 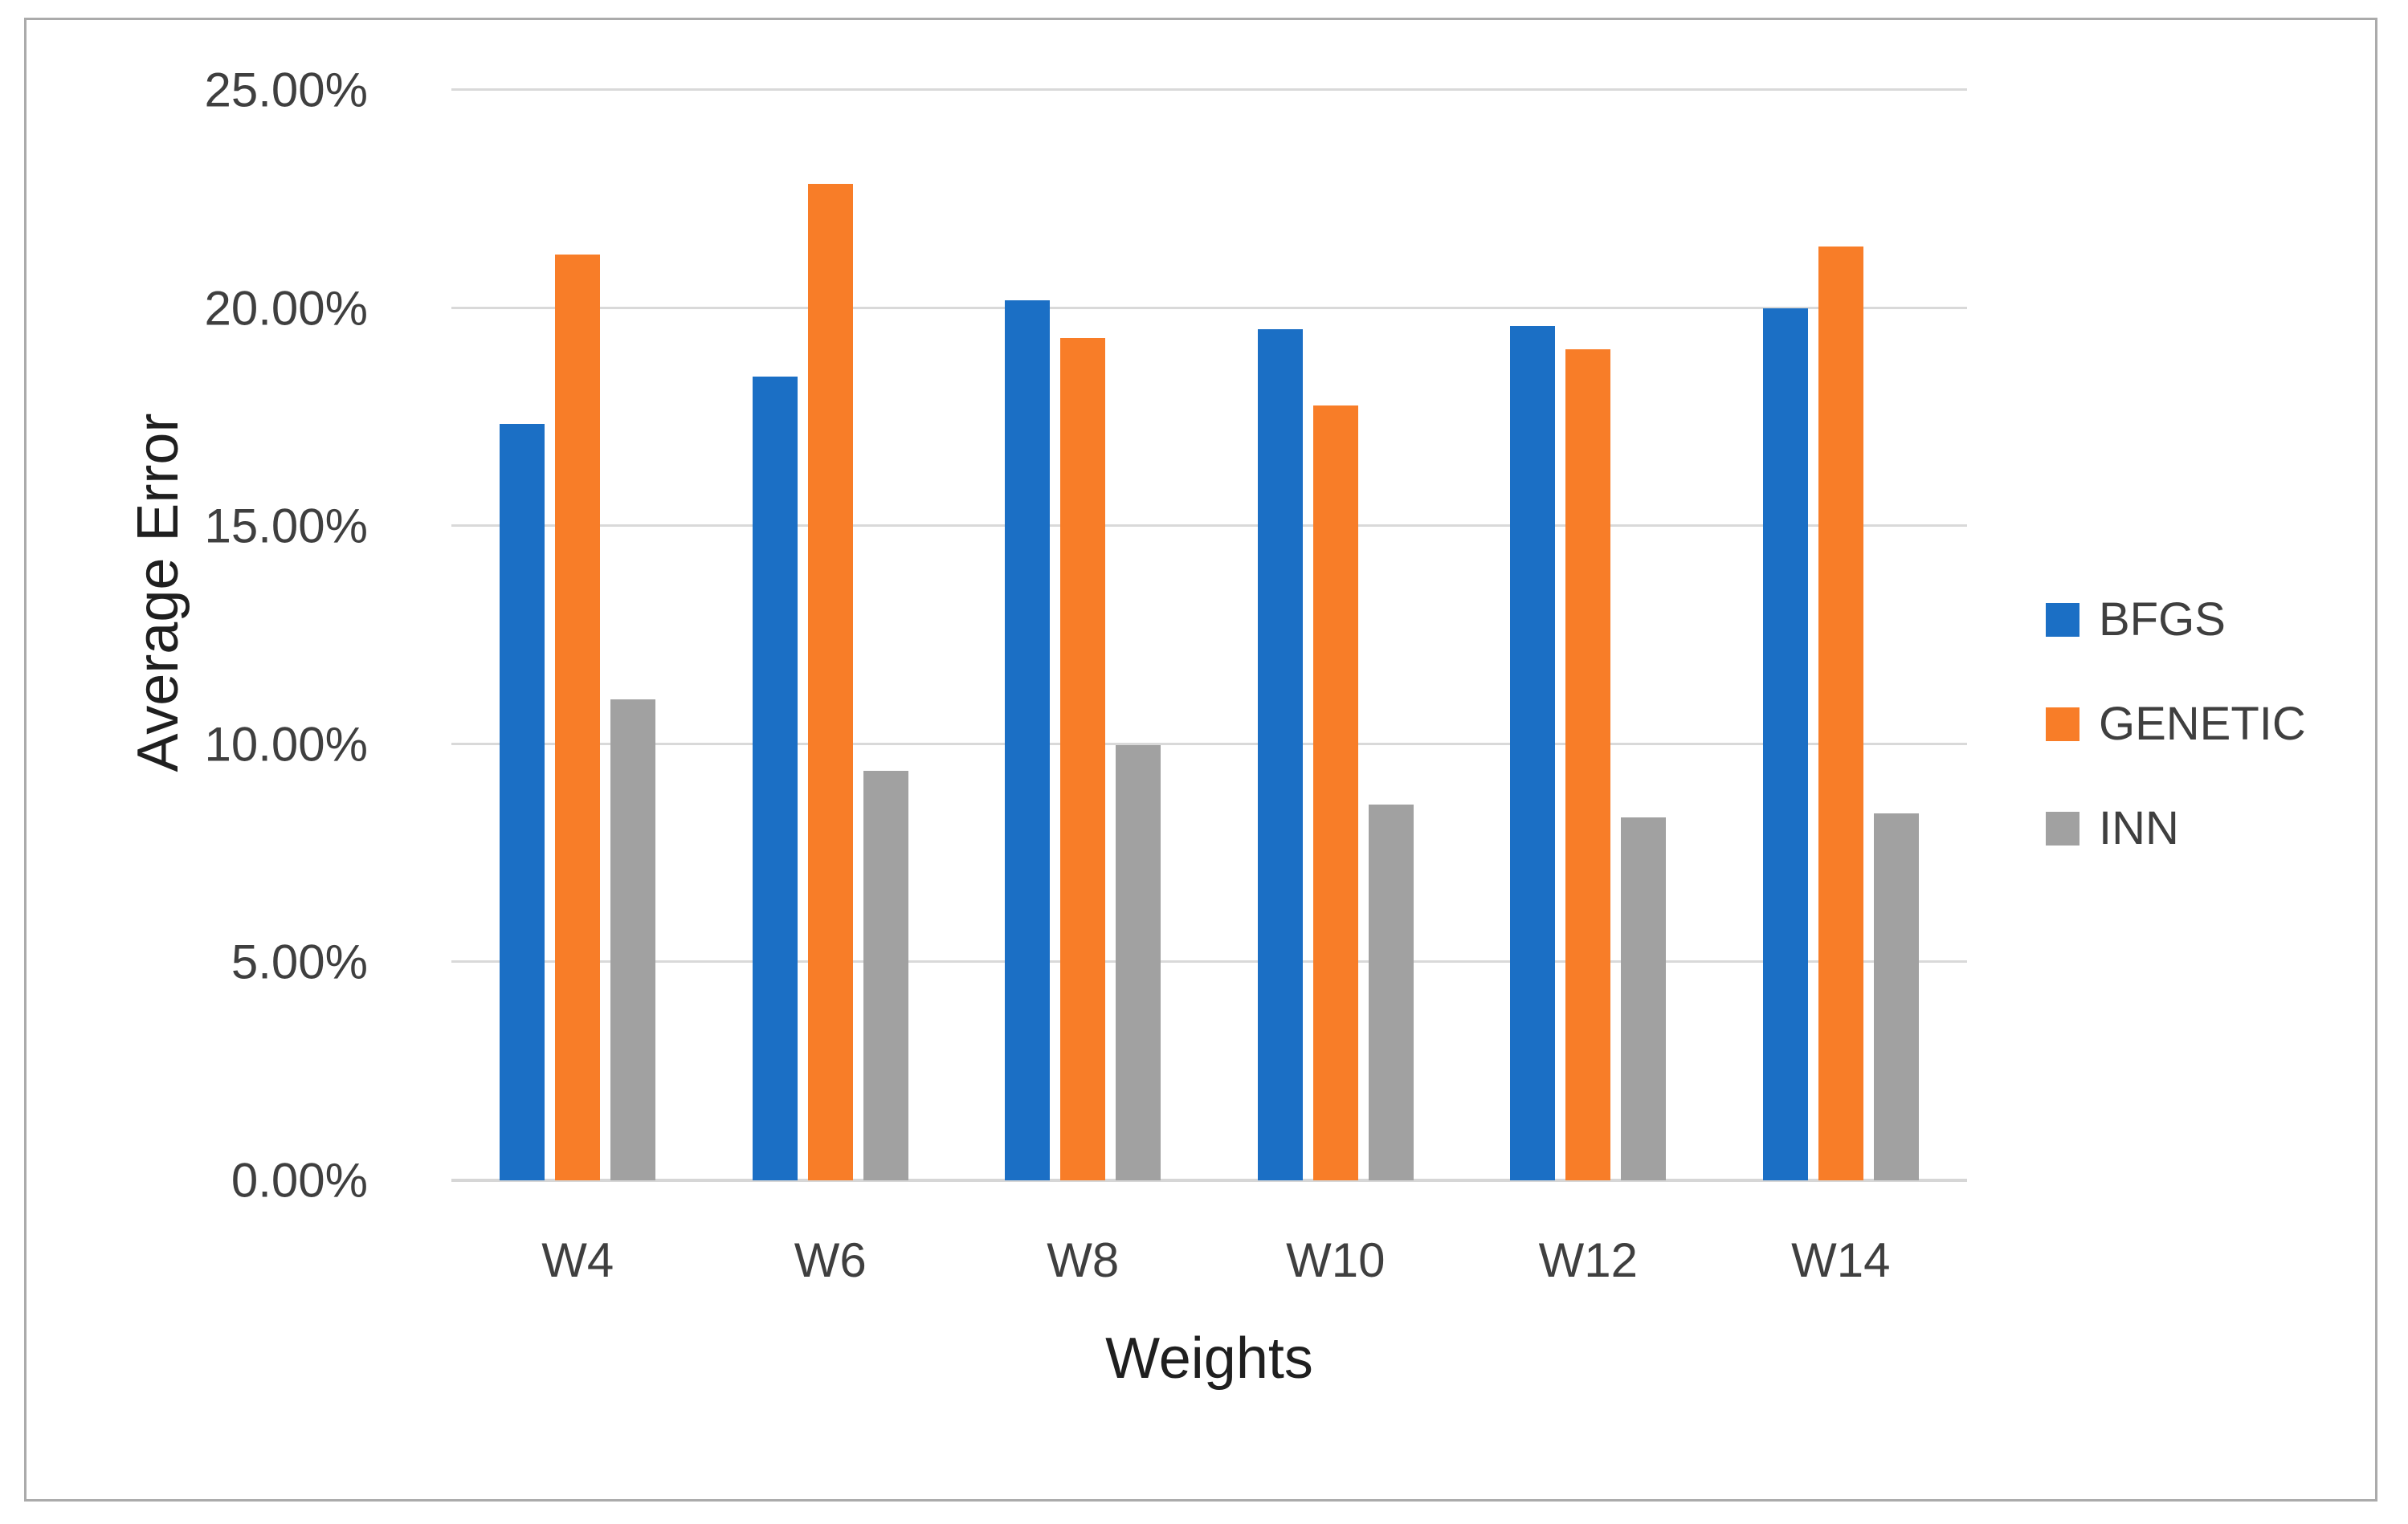 I want to click on bar-bfgs-w12, so click(x=1533, y=753).